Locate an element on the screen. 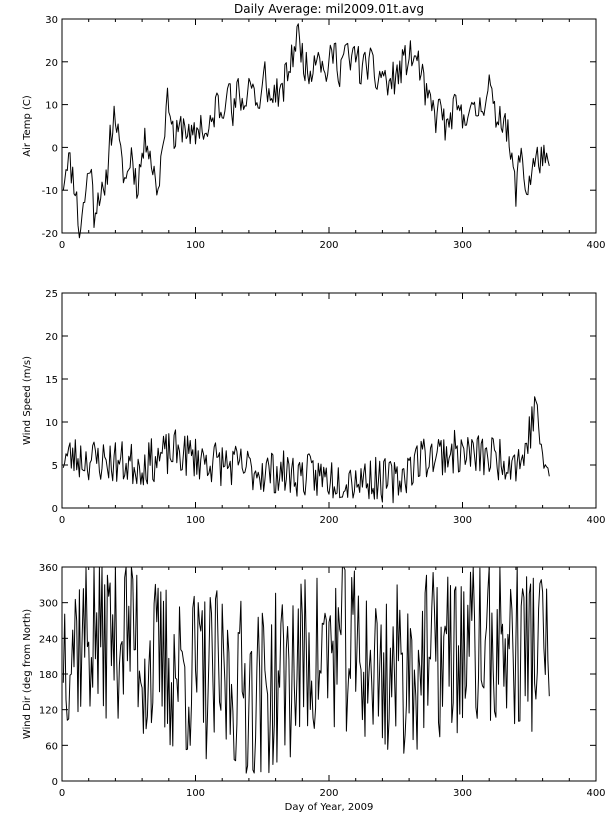 Image resolution: width=615 pixels, height=820 pixels. y-tick-label: 30 is located at coordinates (51, 20).